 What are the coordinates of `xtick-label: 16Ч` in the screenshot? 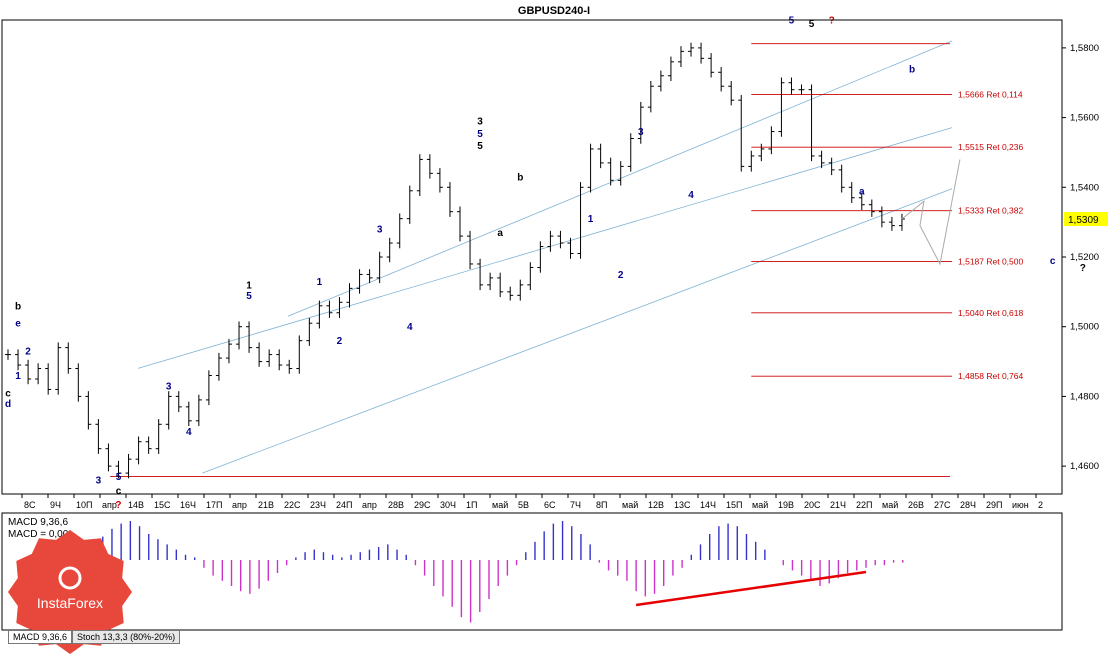 It's located at (188, 505).